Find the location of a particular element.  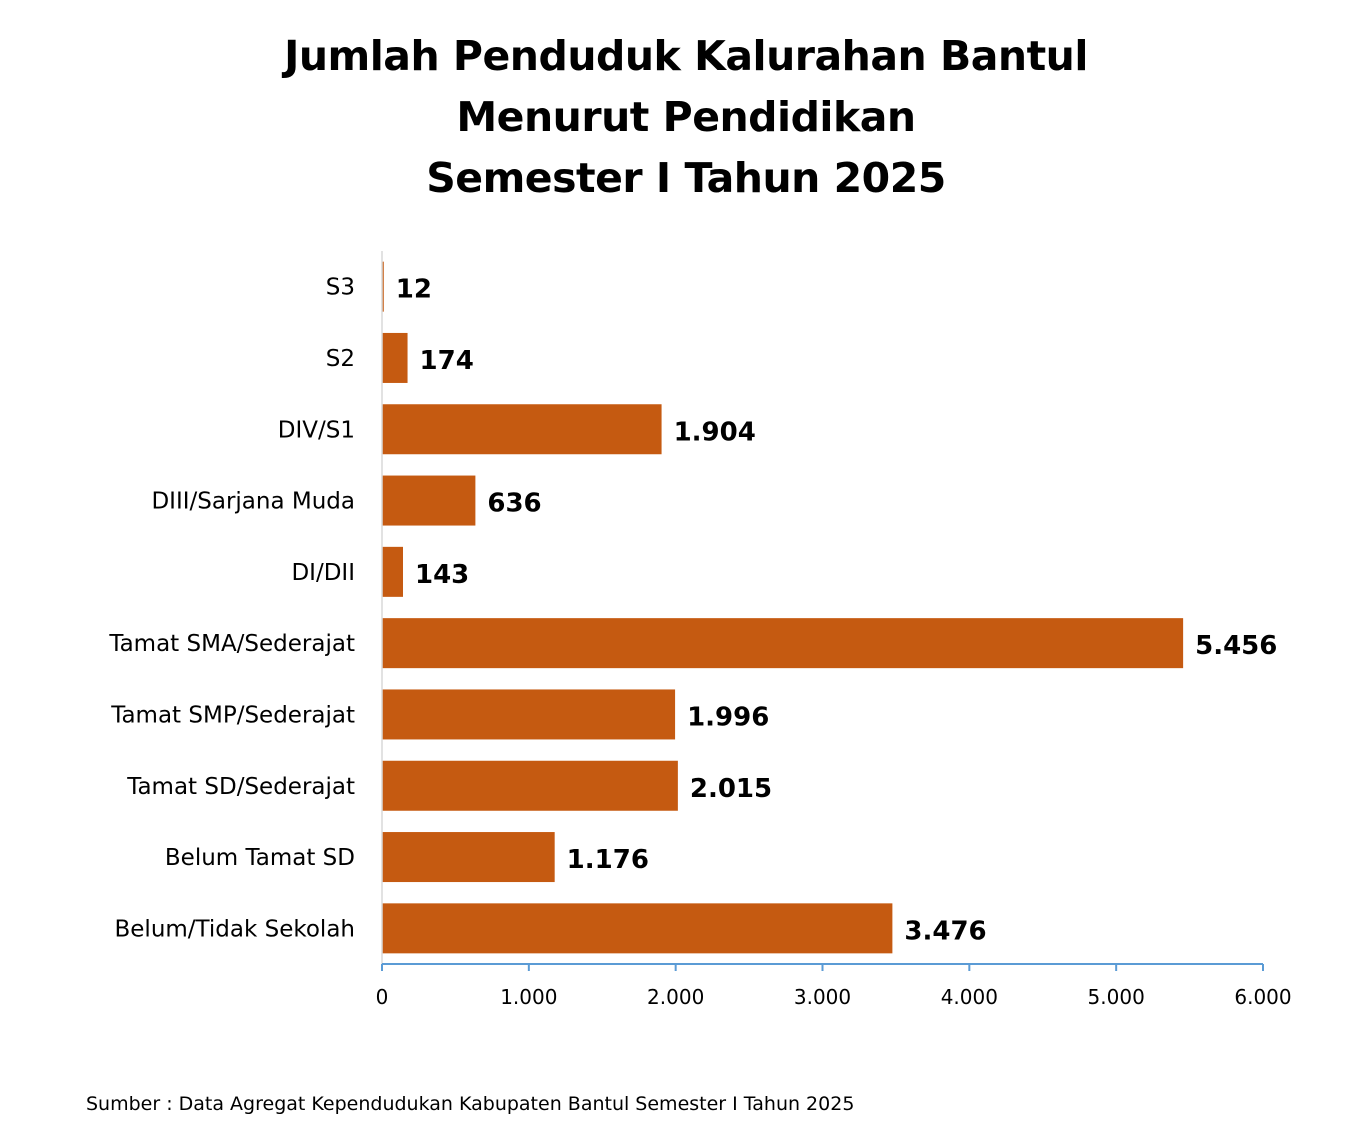

value-label: 1.996 is located at coordinates (728, 717).